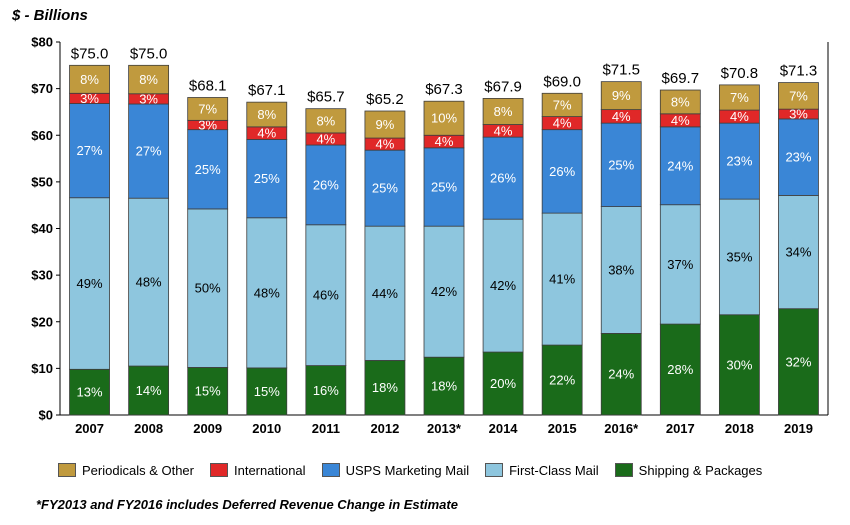 The height and width of the screenshot is (525, 850). What do you see at coordinates (680, 369) in the screenshot?
I see `segment-data-label: 28%` at bounding box center [680, 369].